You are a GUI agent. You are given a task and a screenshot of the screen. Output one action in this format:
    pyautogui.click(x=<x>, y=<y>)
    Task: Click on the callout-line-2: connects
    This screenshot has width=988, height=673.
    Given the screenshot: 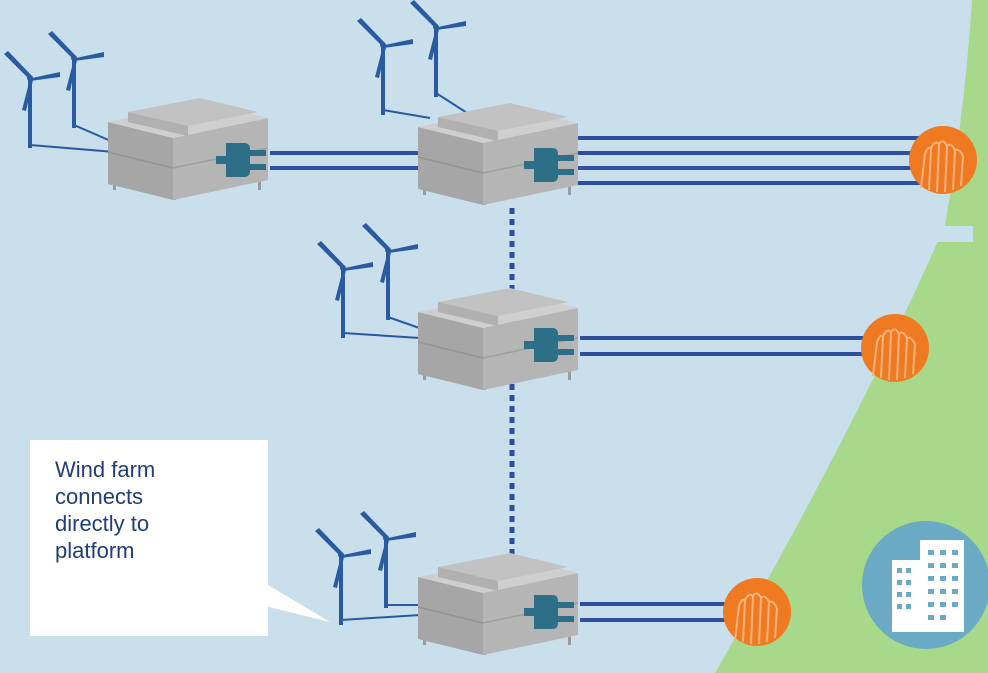 What is the action you would take?
    pyautogui.click(x=99, y=496)
    